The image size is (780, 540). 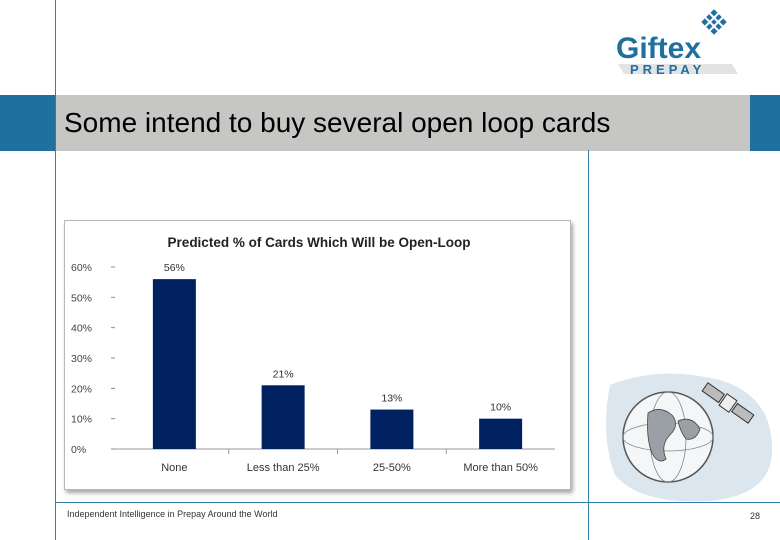 What do you see at coordinates (81, 359) in the screenshot?
I see `y-tick-label: 30%` at bounding box center [81, 359].